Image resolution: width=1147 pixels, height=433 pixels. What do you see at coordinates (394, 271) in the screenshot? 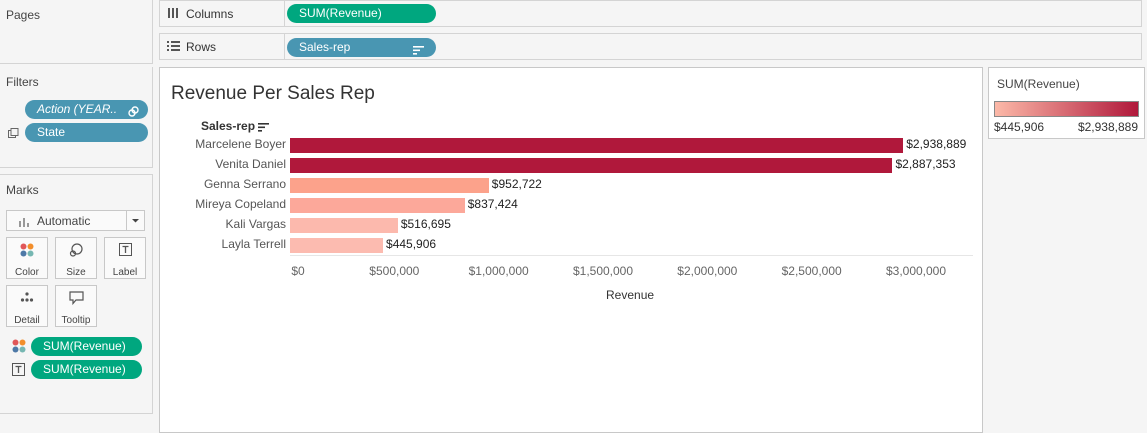
I see `x-tick-label: $500,000` at bounding box center [394, 271].